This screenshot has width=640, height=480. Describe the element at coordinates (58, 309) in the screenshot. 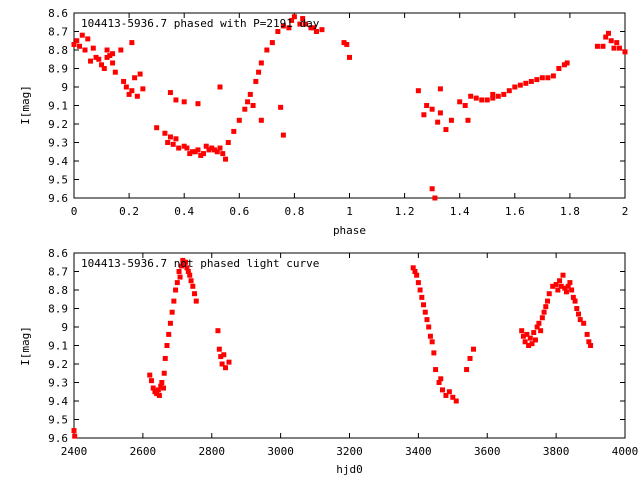

I see `chart-1-y-tick-label: 8.9` at that location.